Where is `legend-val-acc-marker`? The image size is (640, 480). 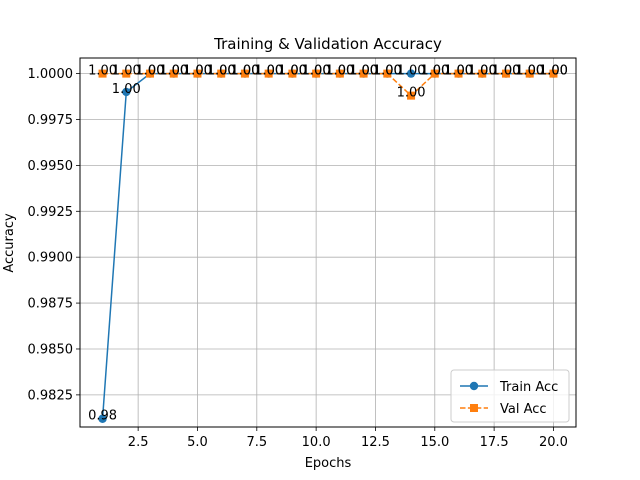 legend-val-acc-marker is located at coordinates (474, 408).